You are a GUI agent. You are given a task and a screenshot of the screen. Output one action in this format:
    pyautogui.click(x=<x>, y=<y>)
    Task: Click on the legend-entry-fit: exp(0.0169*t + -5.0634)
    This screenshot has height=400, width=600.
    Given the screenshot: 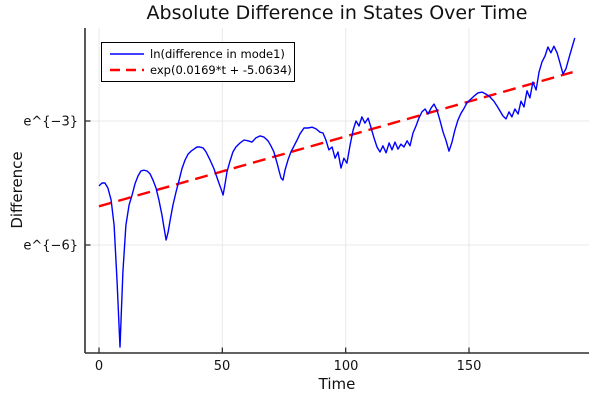 What is the action you would take?
    pyautogui.click(x=200, y=70)
    